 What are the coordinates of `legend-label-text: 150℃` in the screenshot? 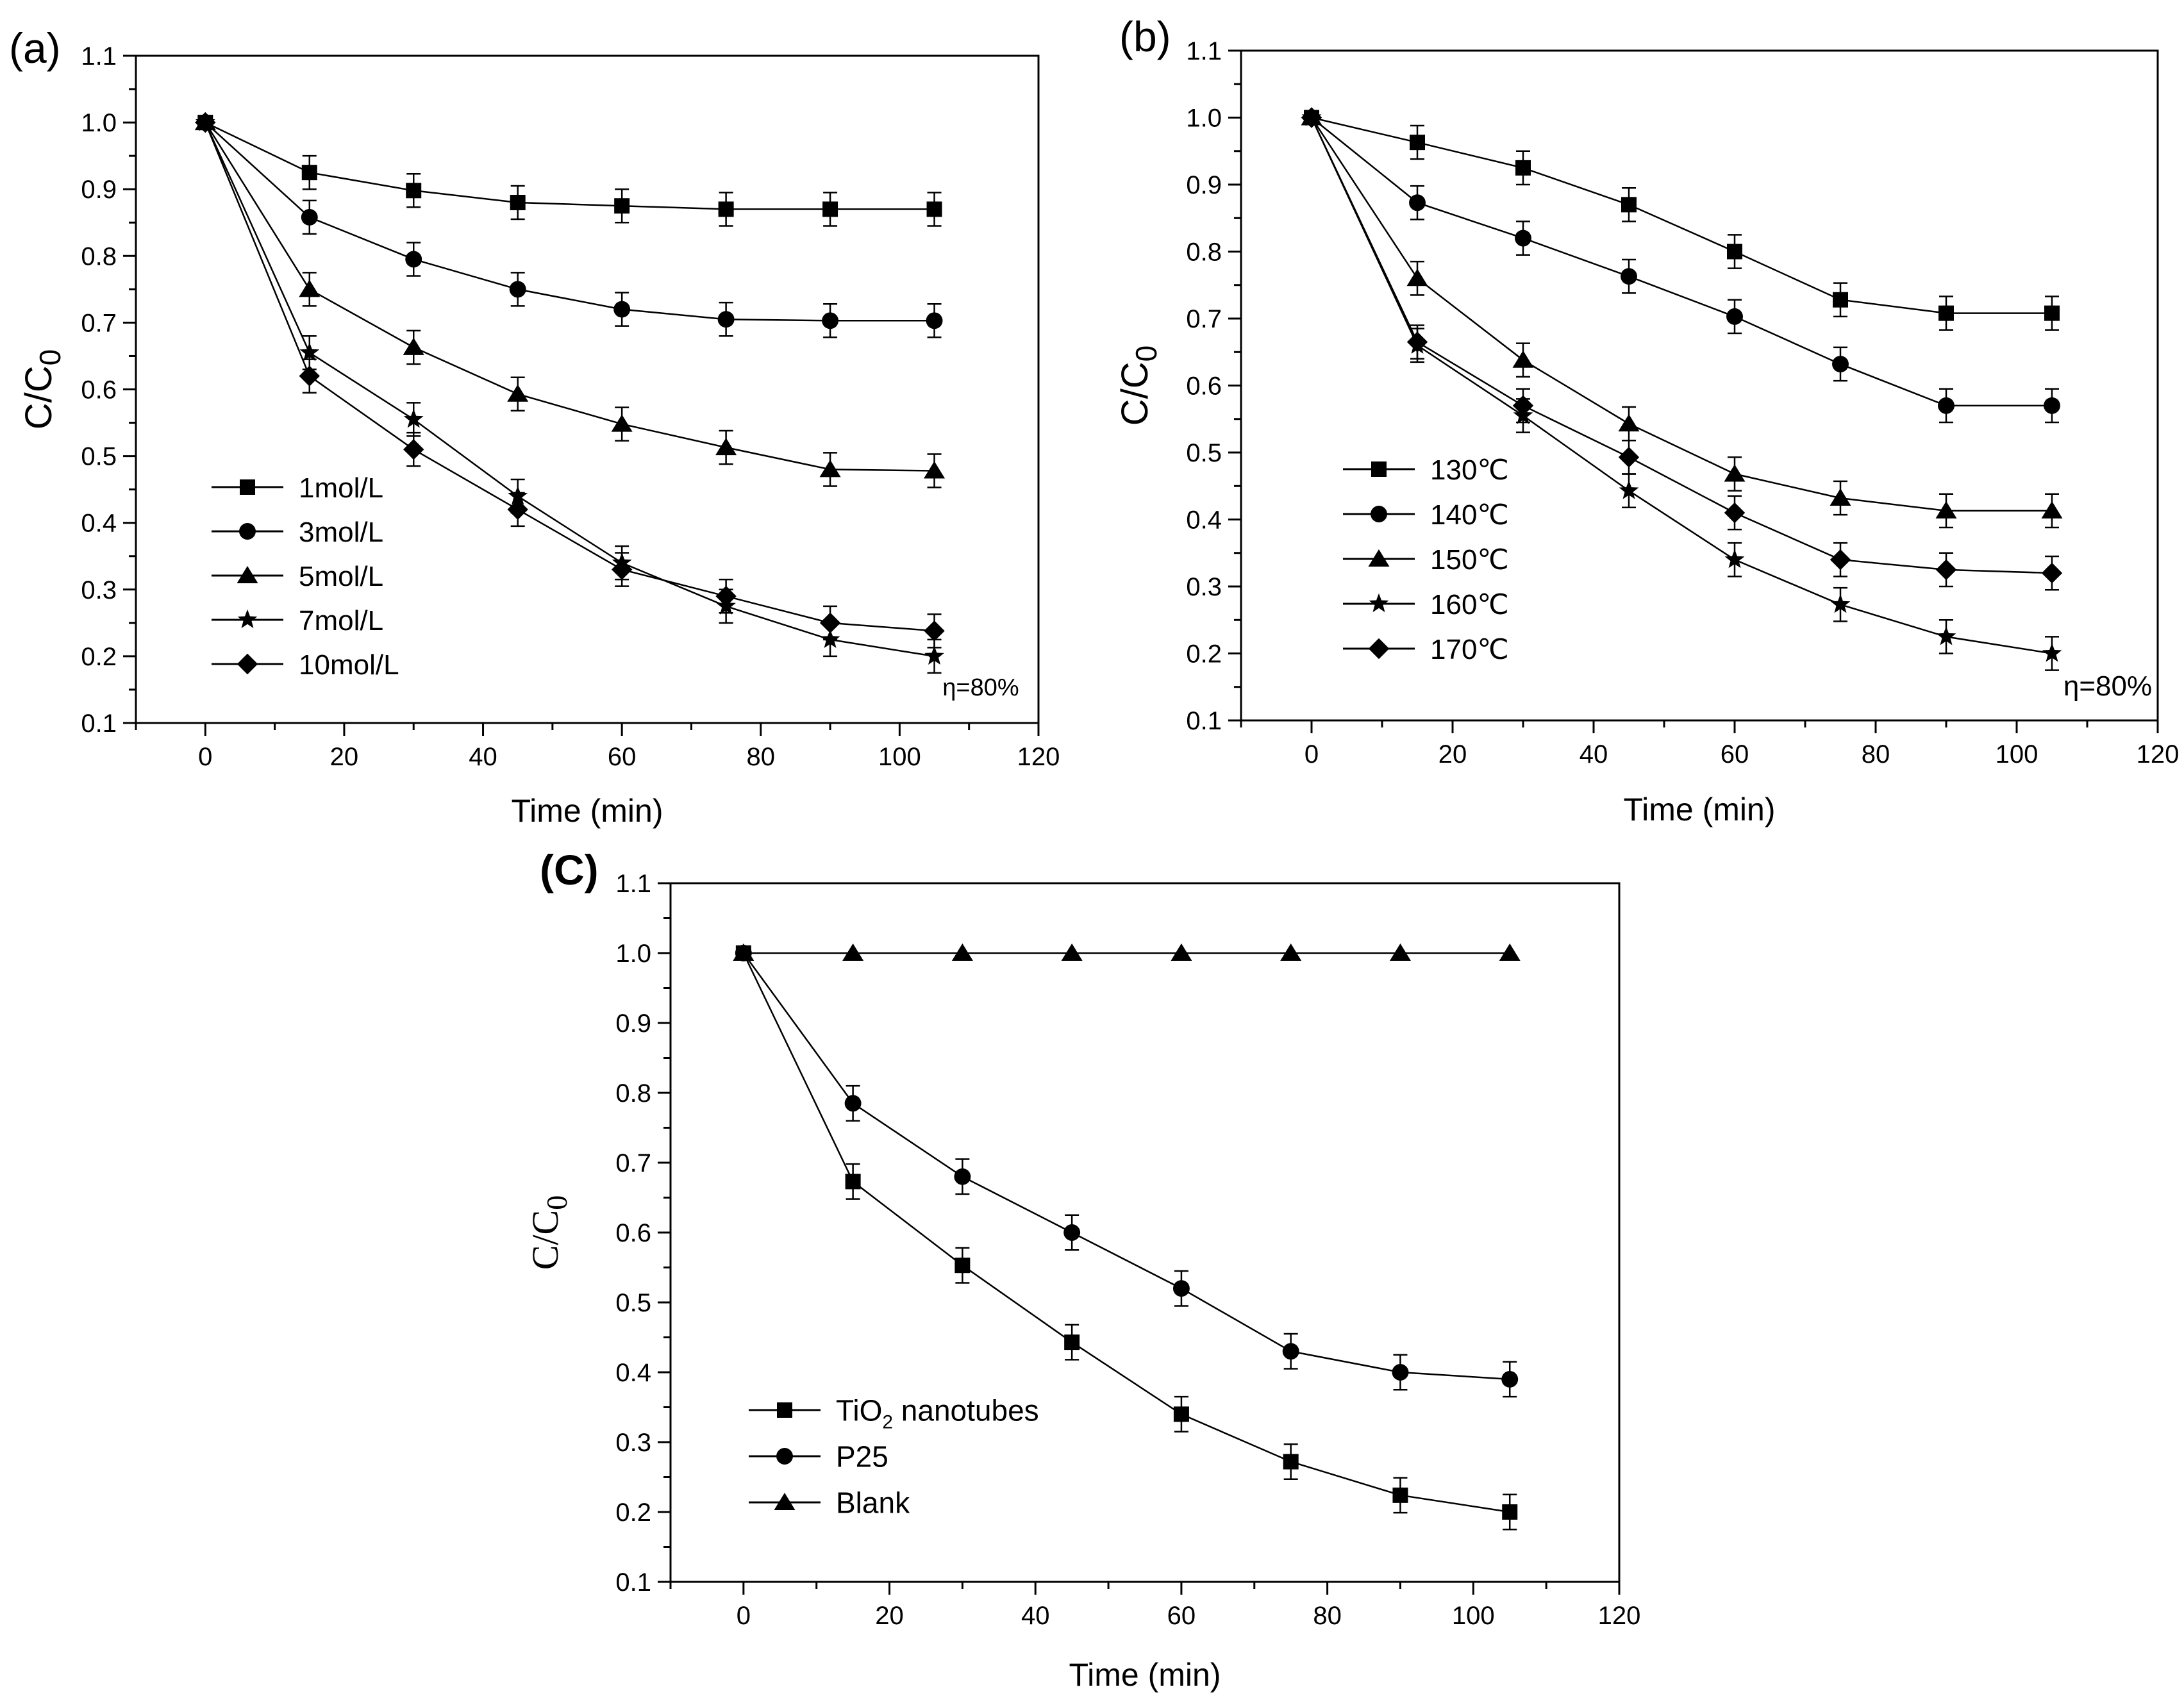 It's located at (1470, 560).